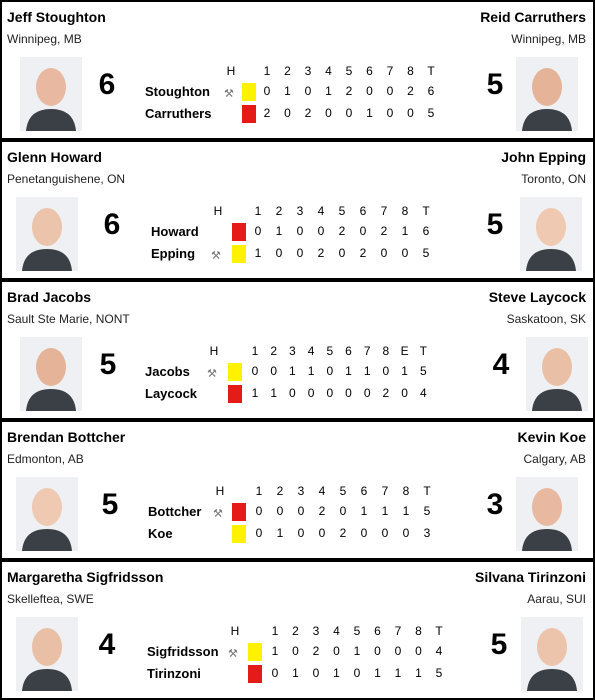  What do you see at coordinates (548, 39) in the screenshot?
I see `right-player-location: Winnipeg, MB` at bounding box center [548, 39].